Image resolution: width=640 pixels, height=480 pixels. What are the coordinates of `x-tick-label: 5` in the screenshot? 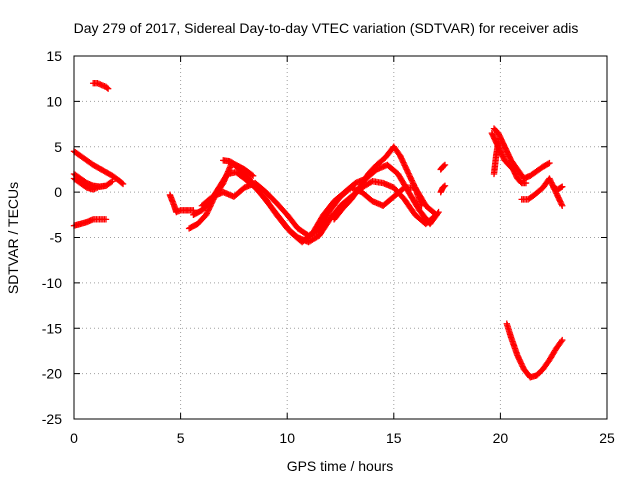 It's located at (181, 438).